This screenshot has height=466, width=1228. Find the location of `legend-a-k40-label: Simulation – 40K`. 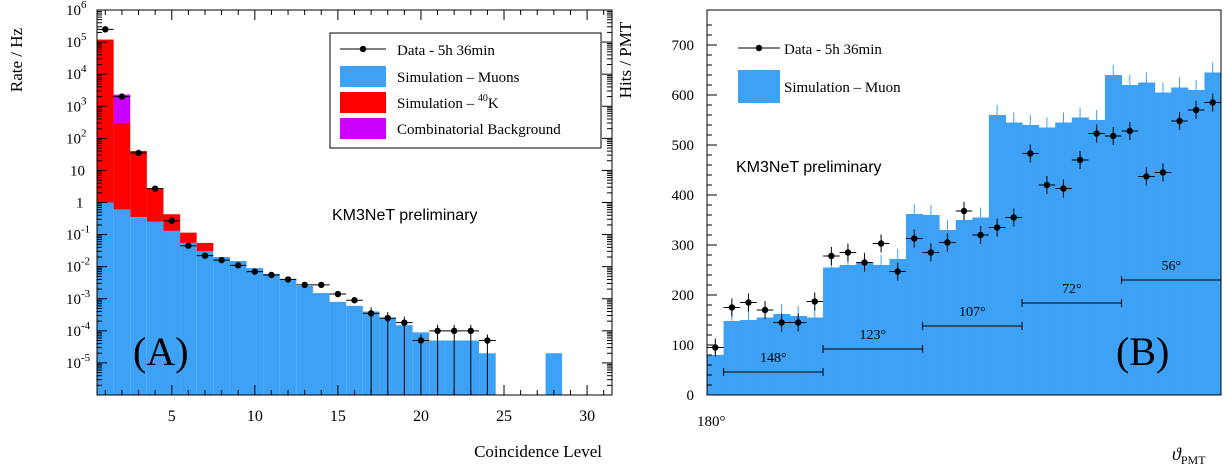

legend-a-k40-label: Simulation – 40K is located at coordinates (448, 102).